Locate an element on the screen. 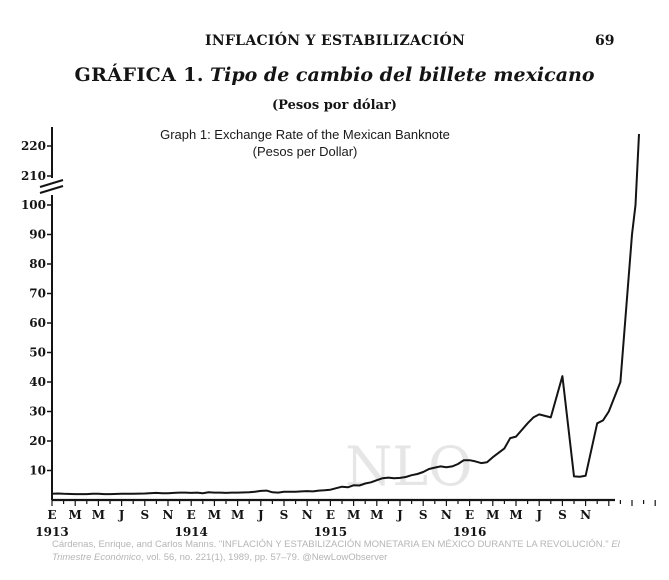 The height and width of the screenshot is (580, 669). chart-subtitle: (Pesos por dólar) is located at coordinates (334, 105).